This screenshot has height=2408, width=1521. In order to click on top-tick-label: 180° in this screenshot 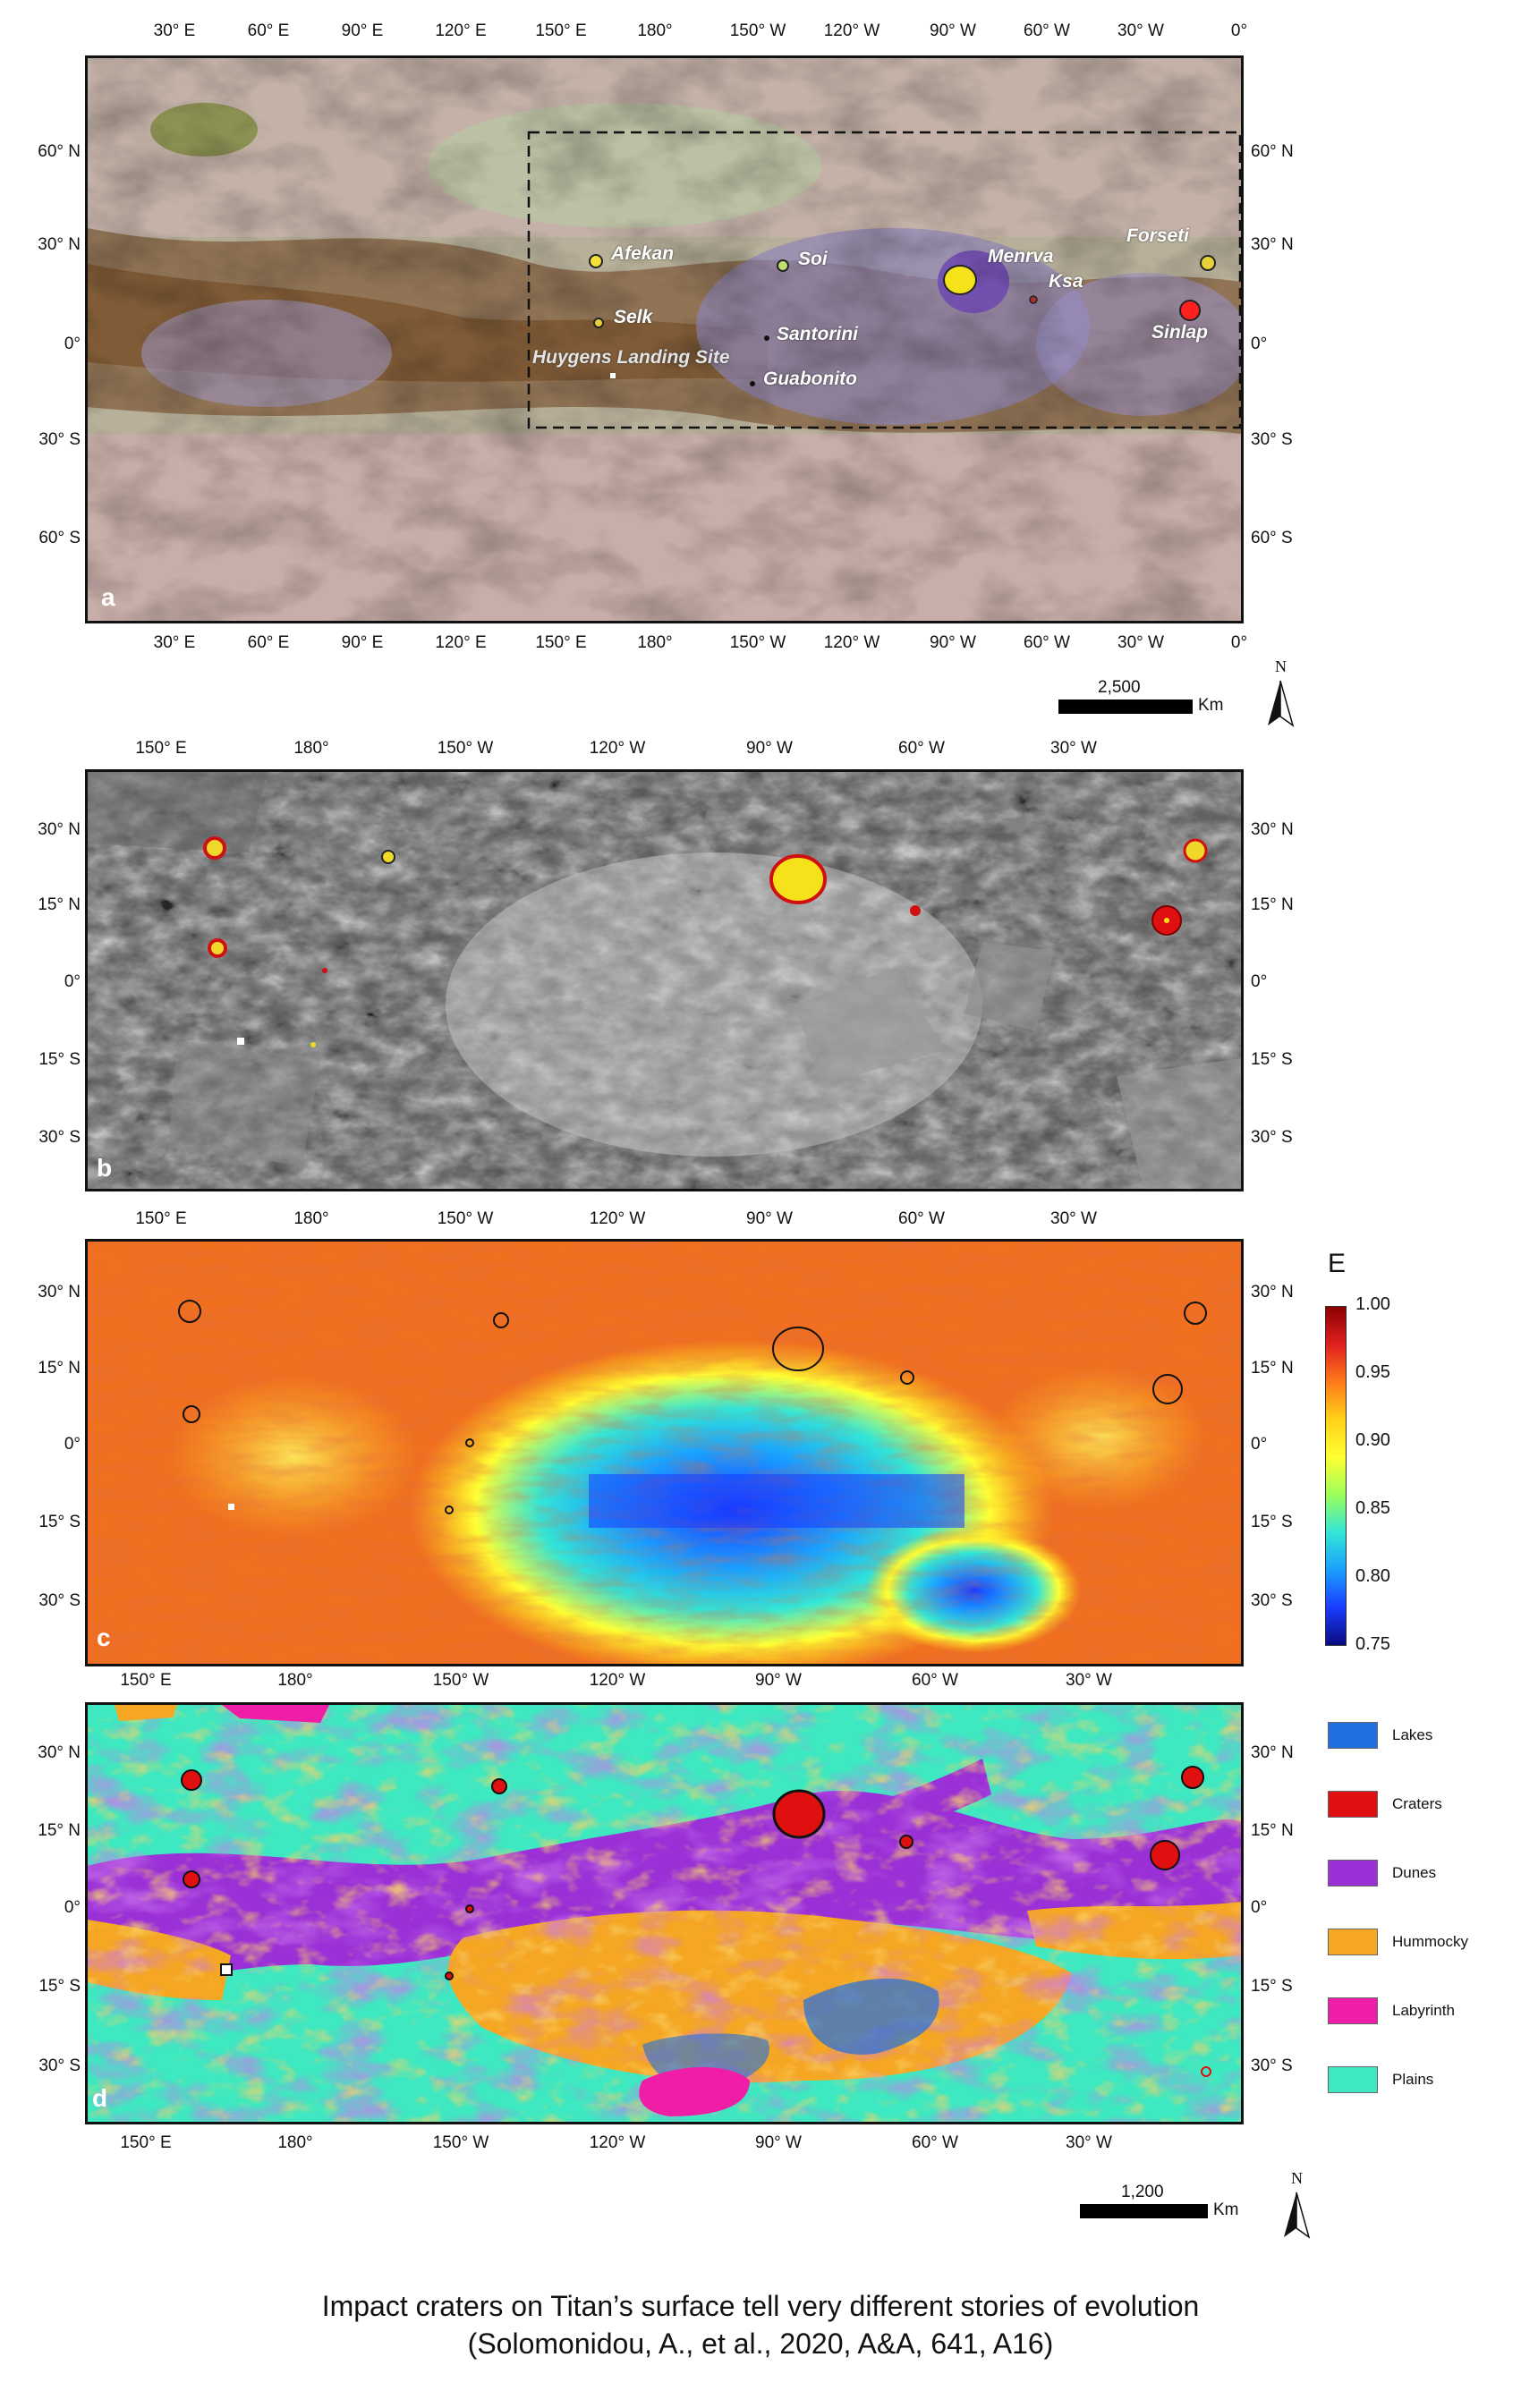, I will do `click(295, 1681)`.